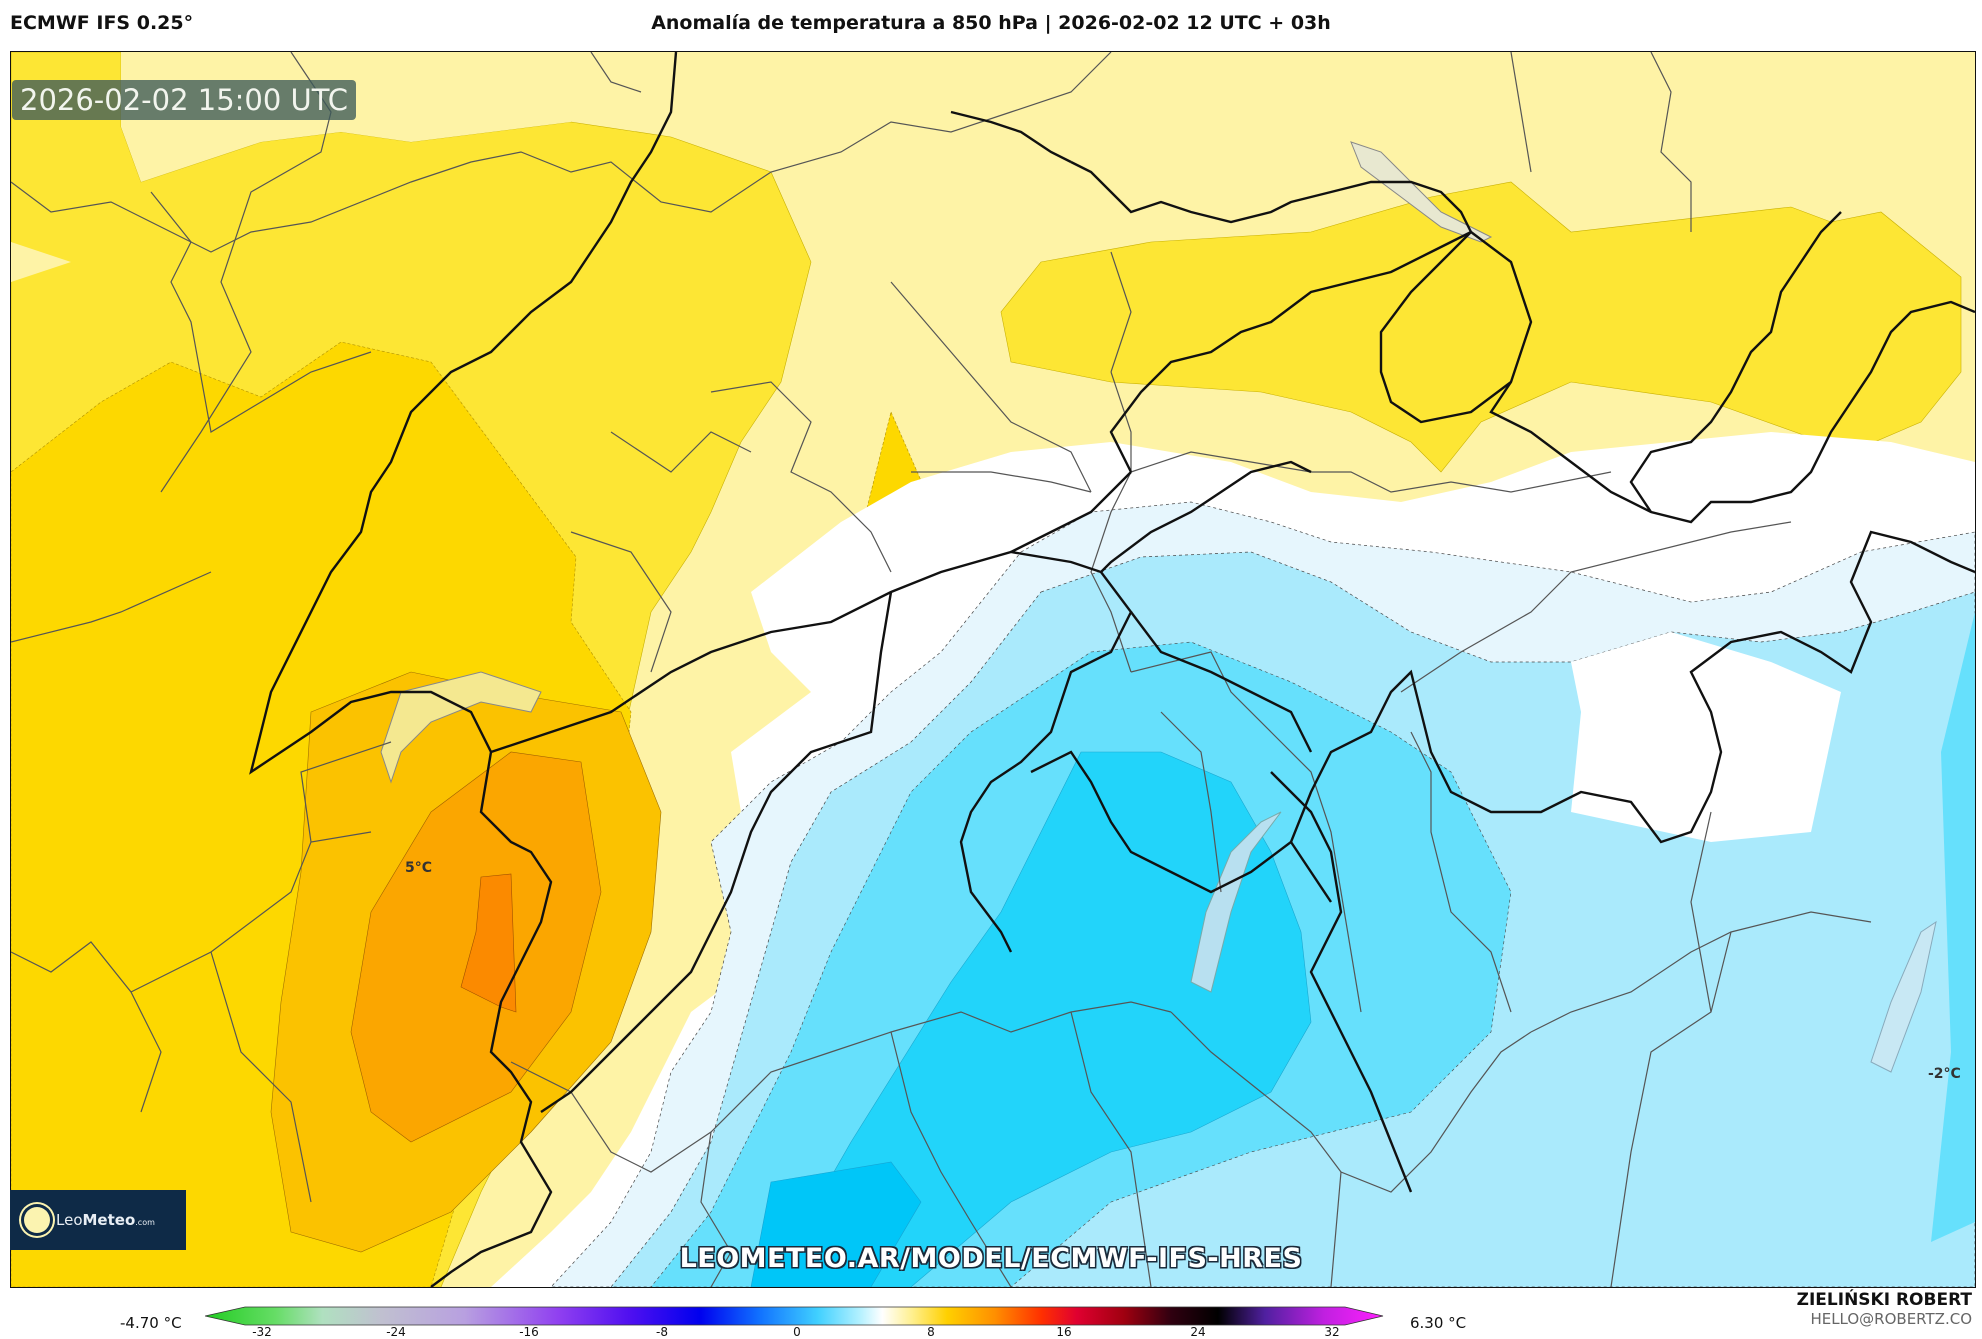 The image size is (1982, 1339). I want to click on tick: -8, so click(662, 1332).